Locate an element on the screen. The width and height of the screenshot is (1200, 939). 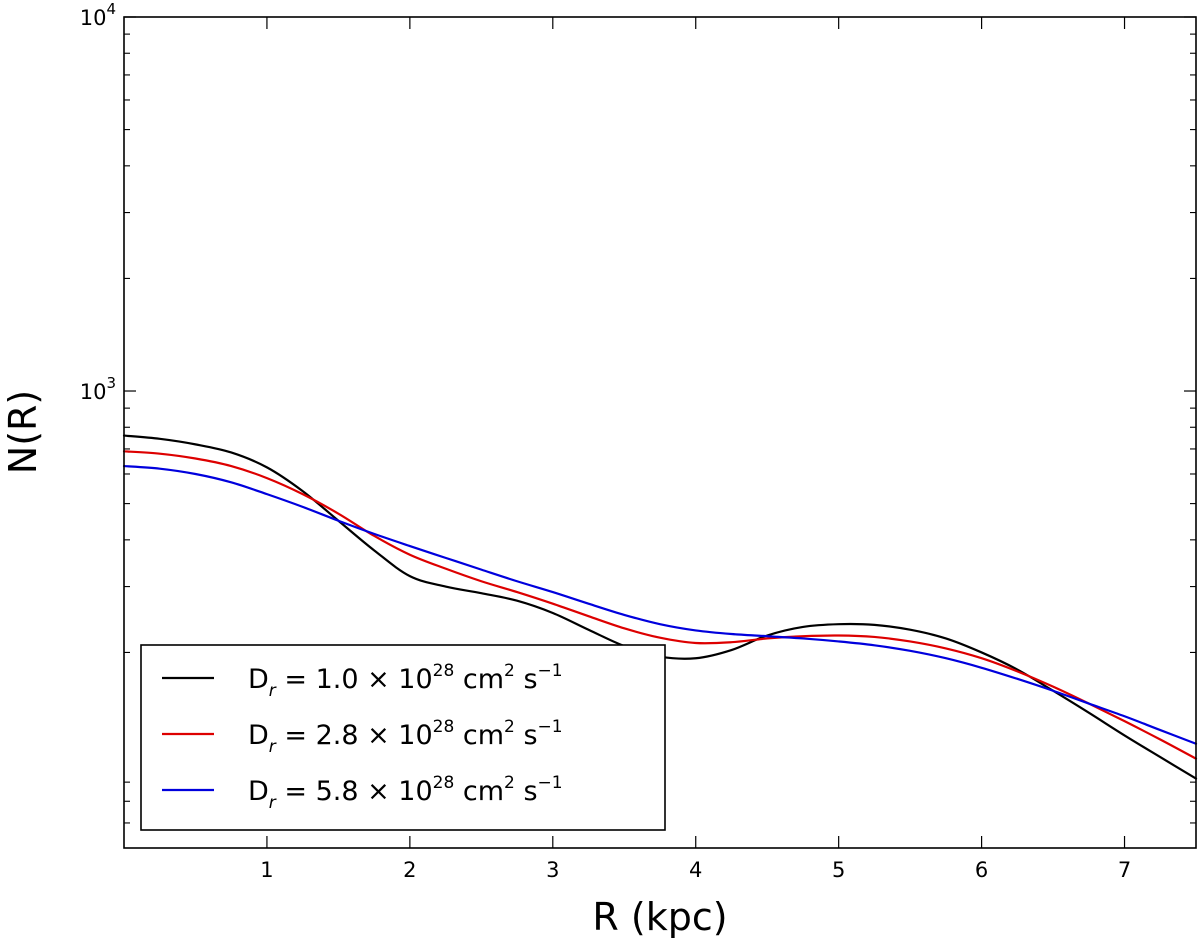
y-axis-title: N(R) is located at coordinates (23, 432).